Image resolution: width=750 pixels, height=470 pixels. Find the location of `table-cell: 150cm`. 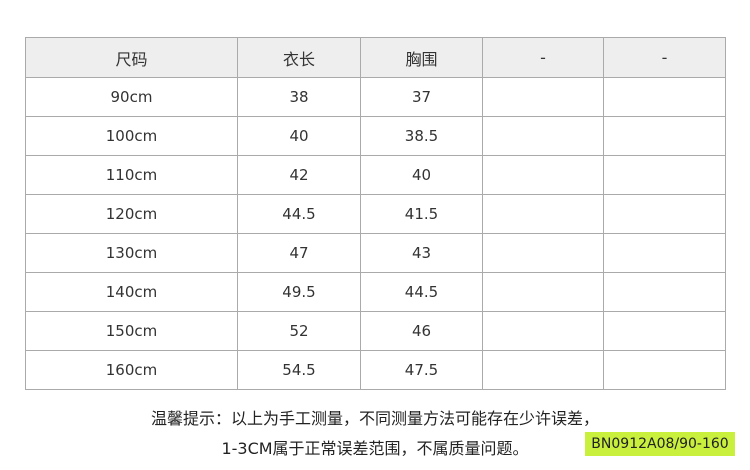

table-cell: 150cm is located at coordinates (131, 331).